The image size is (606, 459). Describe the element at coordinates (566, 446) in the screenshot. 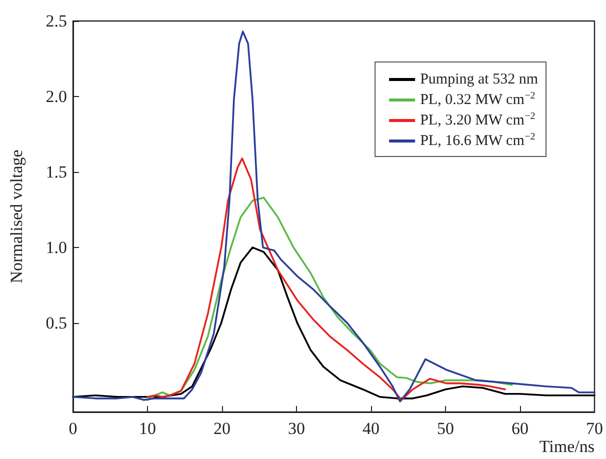

I see `x-axis-title: Time/ns` at that location.